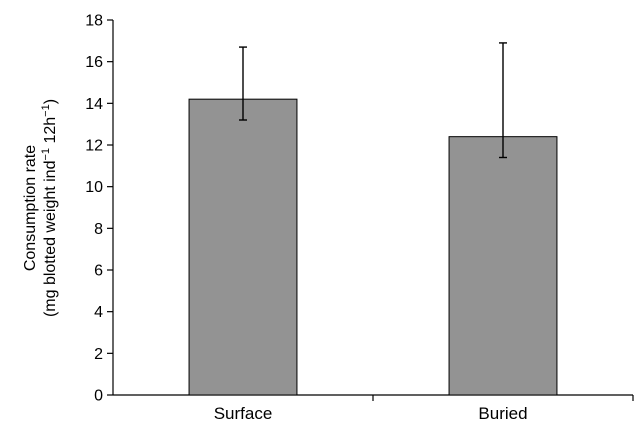 The width and height of the screenshot is (636, 423). What do you see at coordinates (503, 266) in the screenshot?
I see `bar-buried` at bounding box center [503, 266].